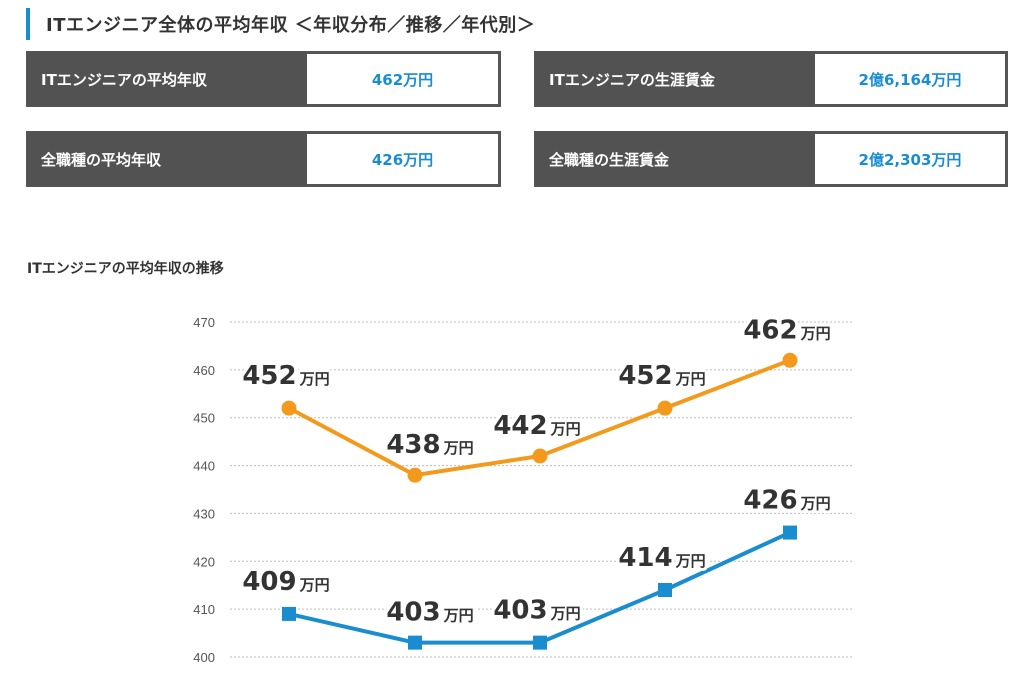 This screenshot has width=1024, height=685. Describe the element at coordinates (167, 79) in the screenshot. I see `stat-label: ITエンジニアの平均年収` at that location.